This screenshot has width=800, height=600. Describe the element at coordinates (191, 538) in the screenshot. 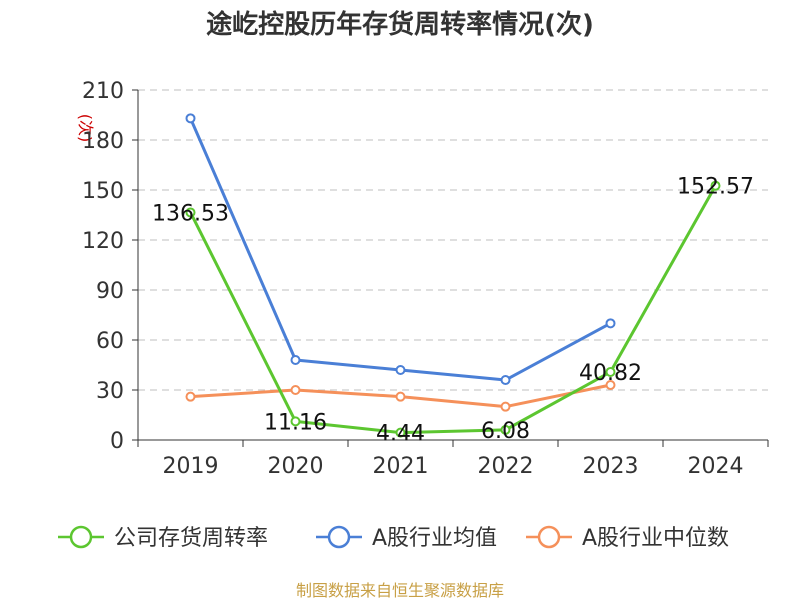

I see `legend-label: 公司存货周转率` at that location.